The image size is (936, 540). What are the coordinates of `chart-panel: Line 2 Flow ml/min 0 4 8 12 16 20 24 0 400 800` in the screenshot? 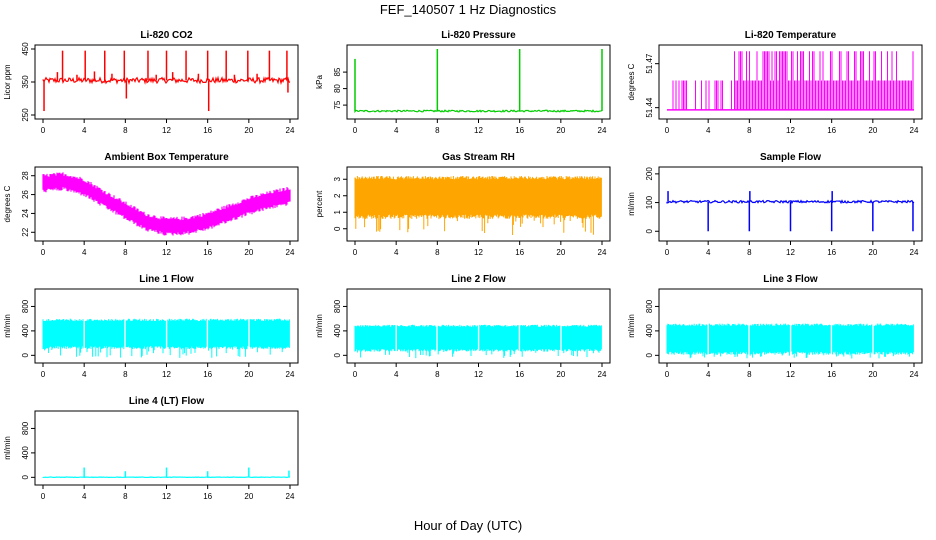 It's located at (463, 326).